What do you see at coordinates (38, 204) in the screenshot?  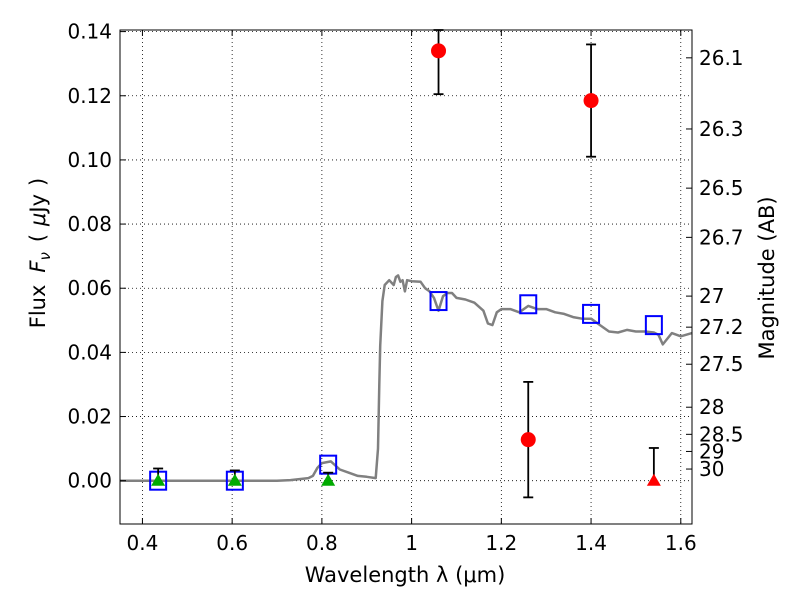 I see `y-axis-label-unit: Jy` at bounding box center [38, 204].